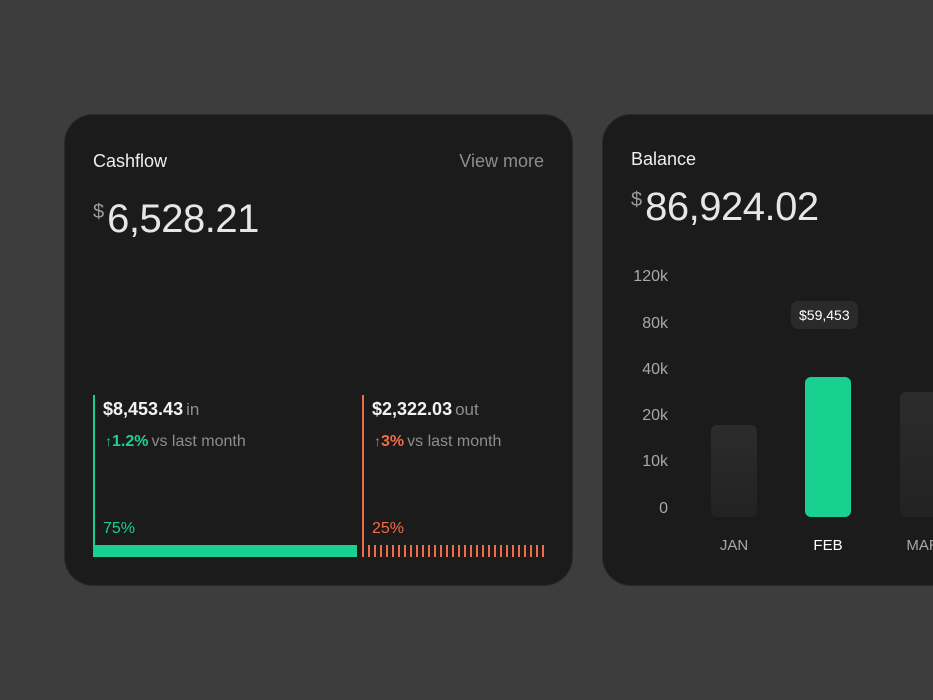  I want to click on out-divider, so click(363, 476).